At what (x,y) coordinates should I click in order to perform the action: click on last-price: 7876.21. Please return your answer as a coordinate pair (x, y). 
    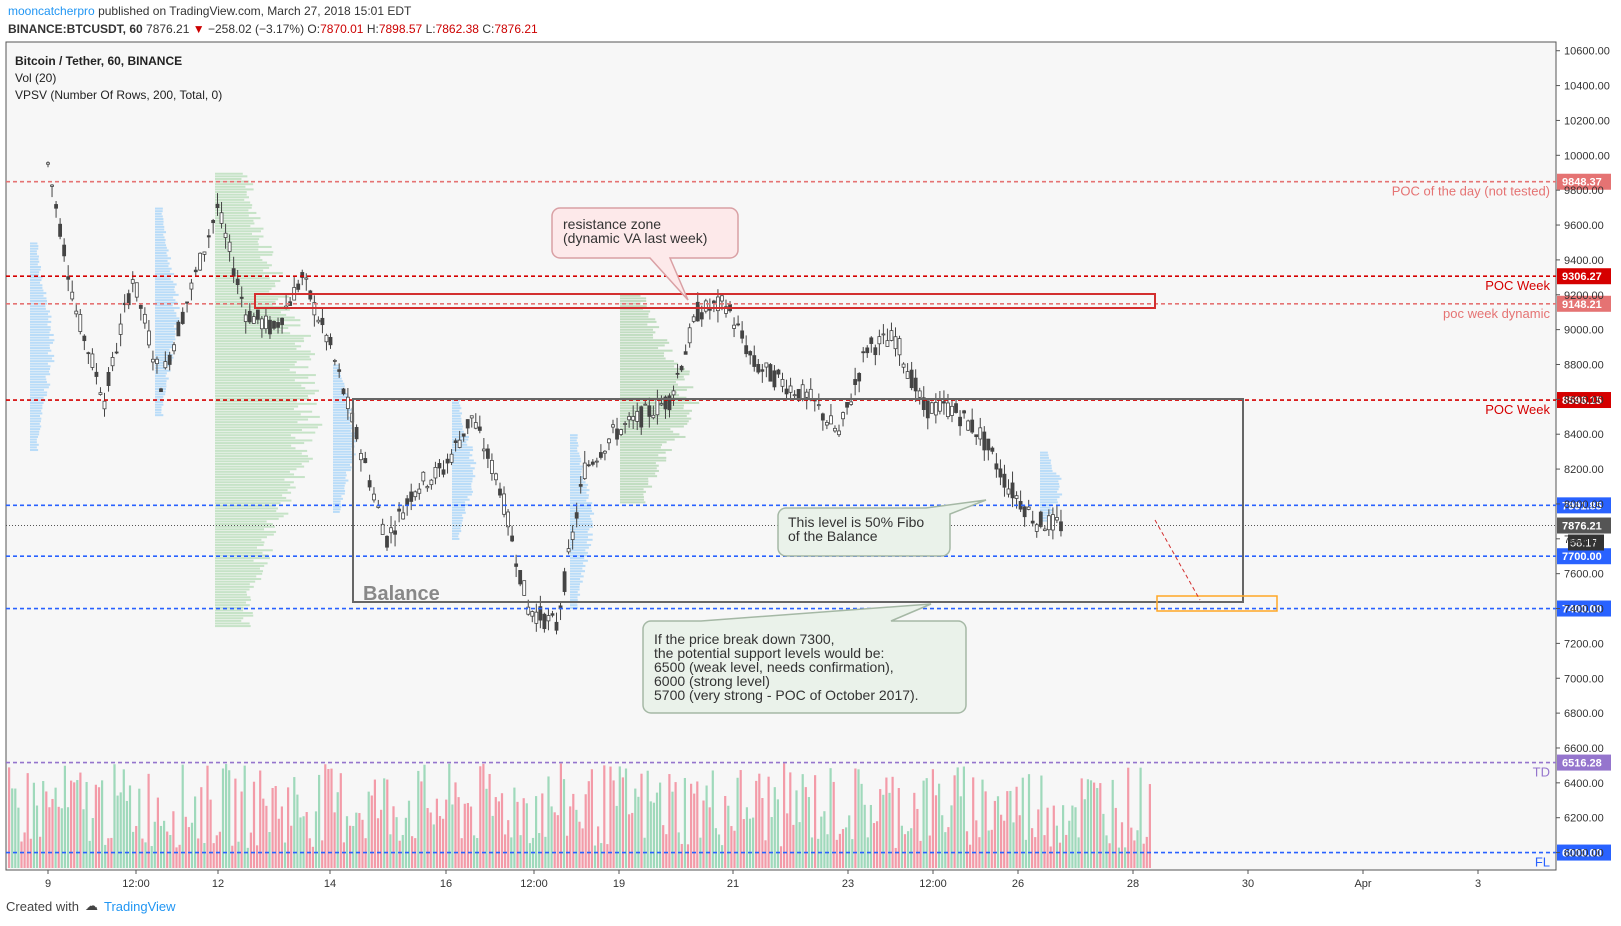
    Looking at the image, I should click on (168, 29).